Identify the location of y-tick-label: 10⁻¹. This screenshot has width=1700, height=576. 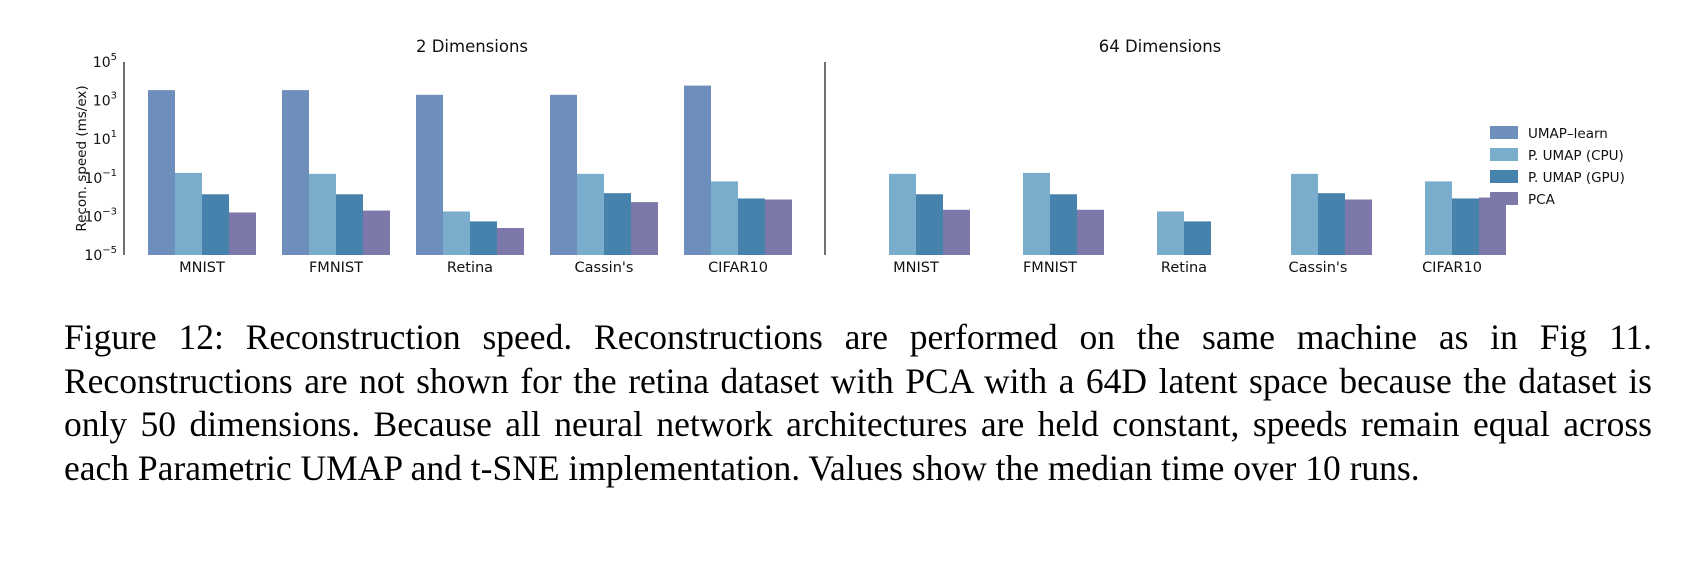
(100, 177).